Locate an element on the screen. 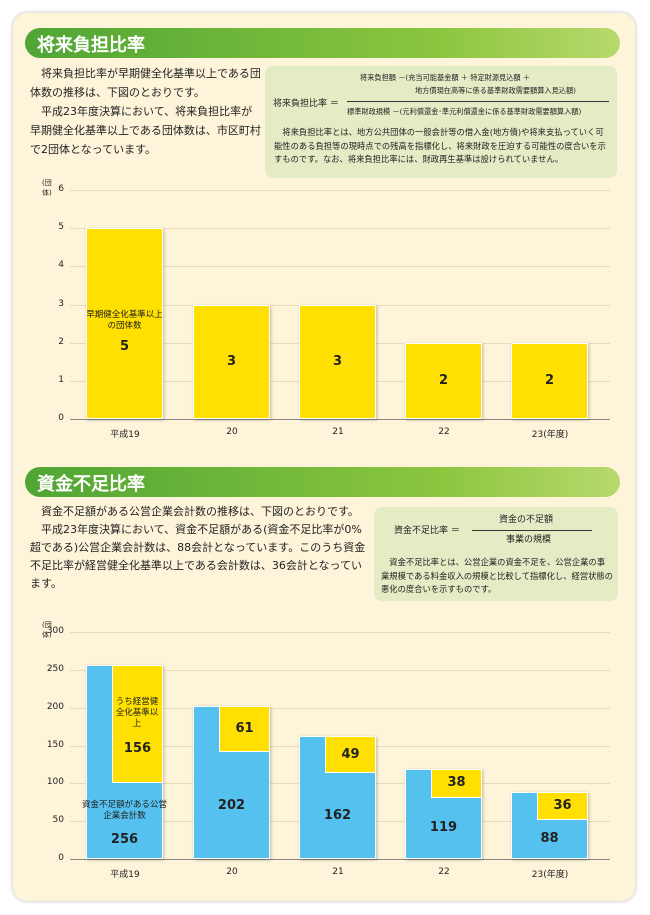 The height and width of the screenshot is (915, 650). y-tick-label: 300 is located at coordinates (55, 631).